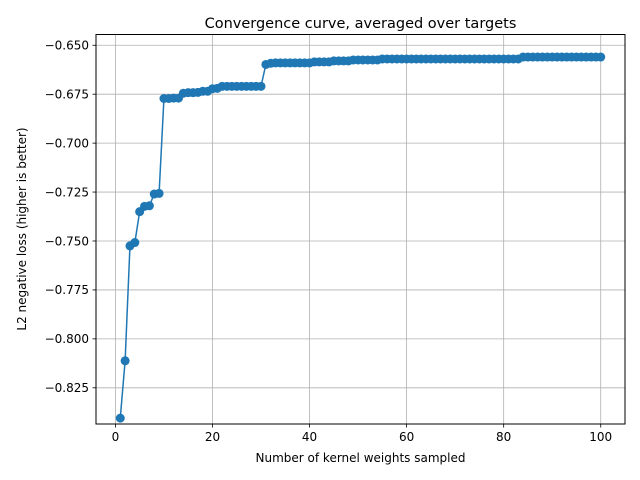  What do you see at coordinates (600, 437) in the screenshot?
I see `x-tick-label: 100` at bounding box center [600, 437].